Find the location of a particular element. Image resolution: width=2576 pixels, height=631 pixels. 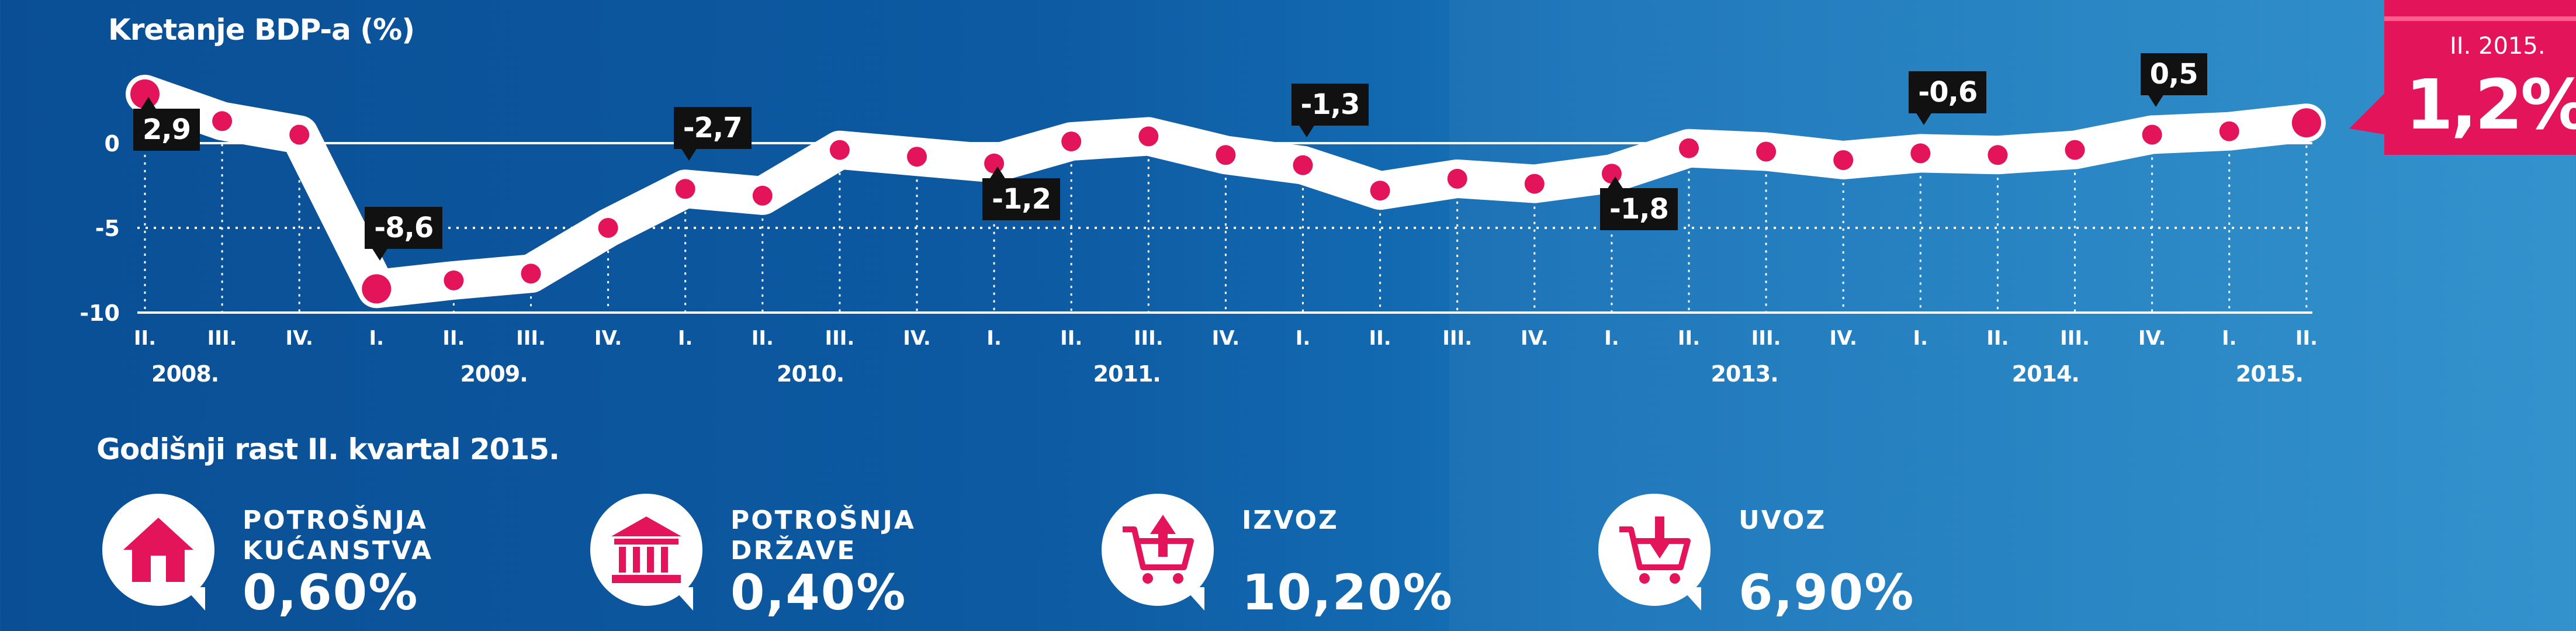

year-label: 2013. is located at coordinates (1744, 374).